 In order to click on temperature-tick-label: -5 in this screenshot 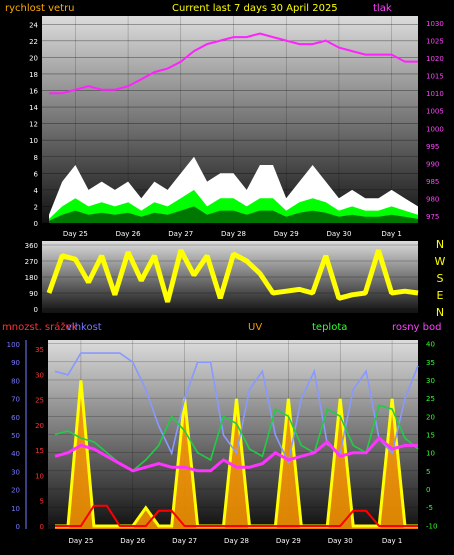, I will do `click(429, 508)`.